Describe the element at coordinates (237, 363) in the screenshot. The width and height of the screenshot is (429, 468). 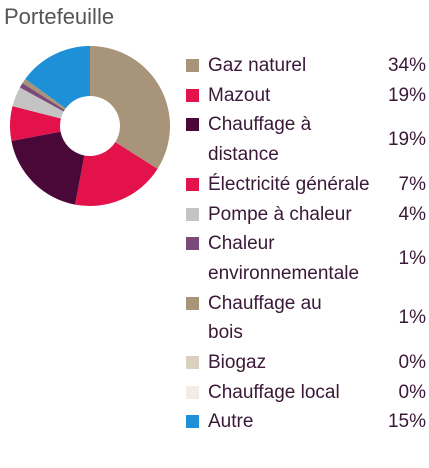
I see `legend-label: Biogaz` at that location.